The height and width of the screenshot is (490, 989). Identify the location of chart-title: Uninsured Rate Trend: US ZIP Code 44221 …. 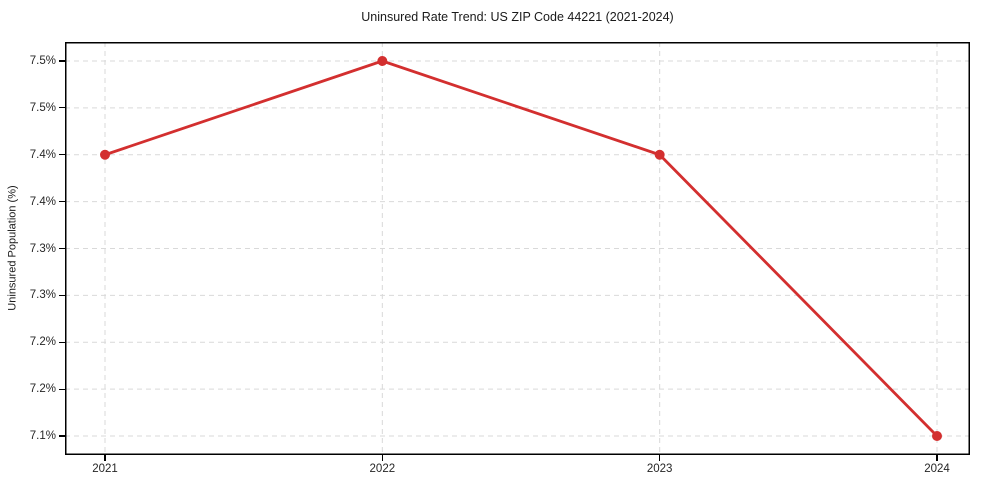
(517, 17).